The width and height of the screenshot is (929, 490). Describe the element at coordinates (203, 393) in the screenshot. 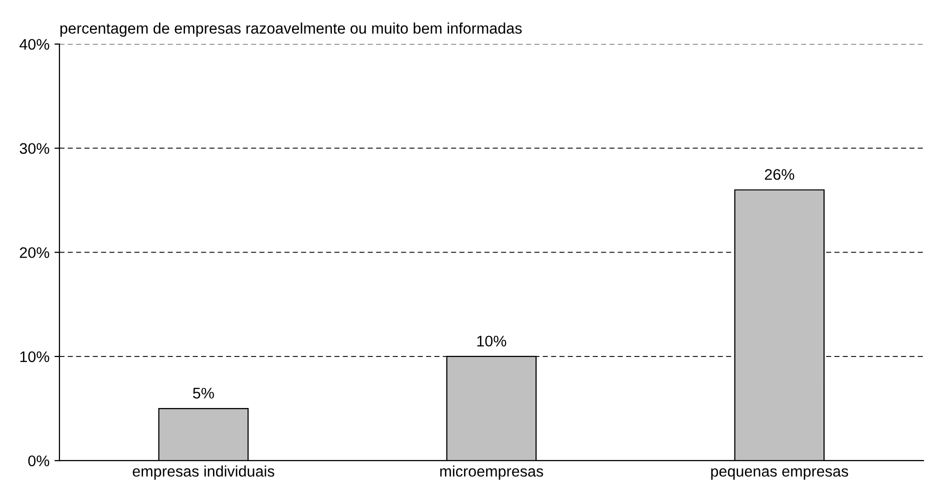

I see `data-label: 5%` at that location.